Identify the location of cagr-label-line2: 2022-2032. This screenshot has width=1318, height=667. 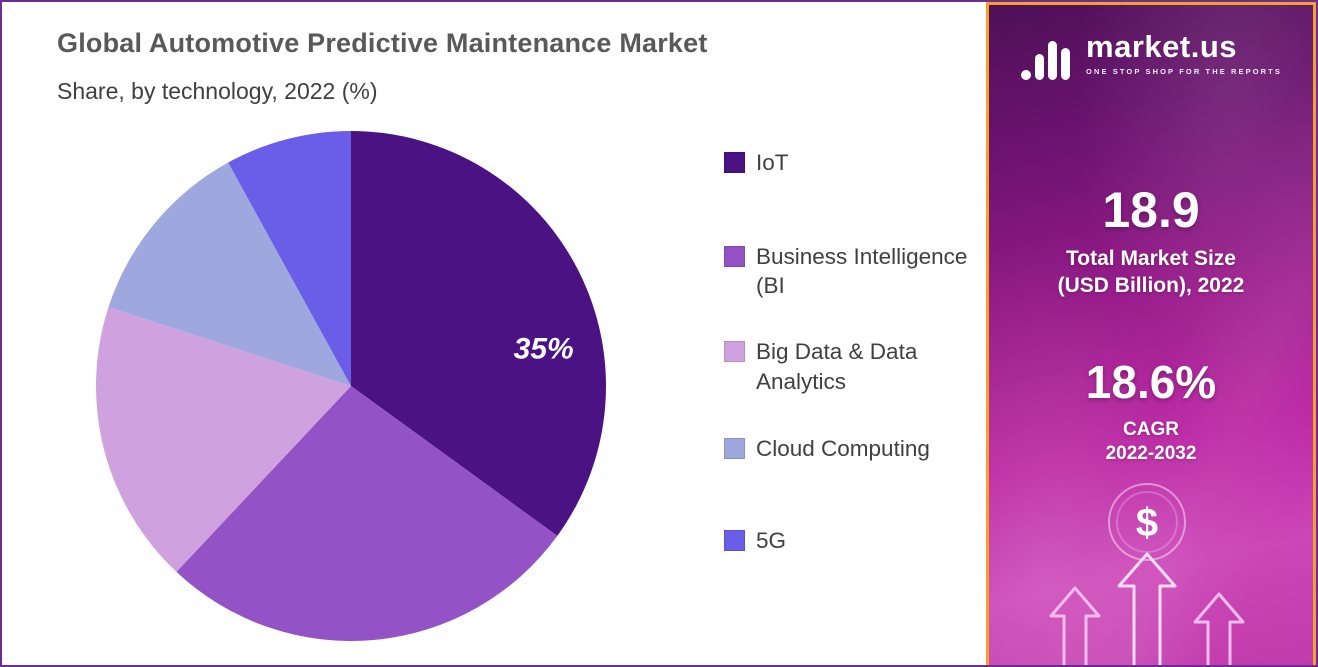
(1151, 453).